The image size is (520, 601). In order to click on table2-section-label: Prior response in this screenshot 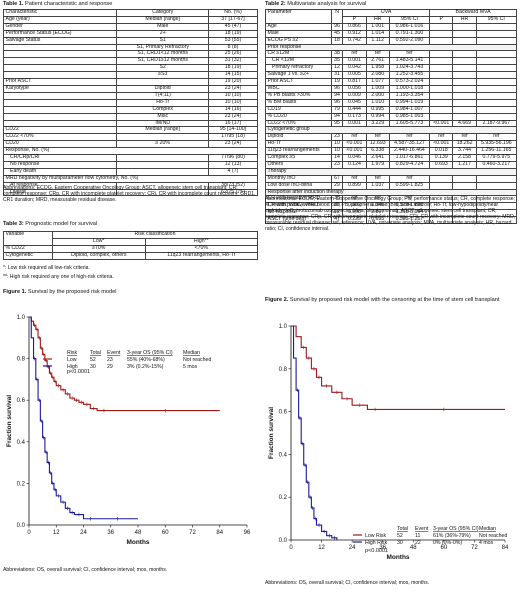, I will do `click(391, 47)`.